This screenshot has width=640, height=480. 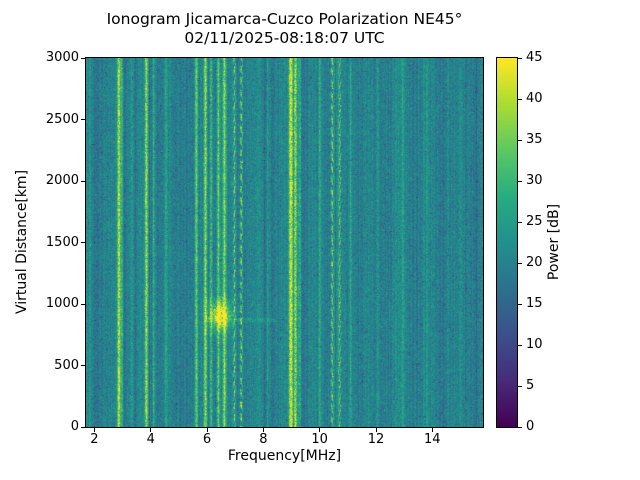 What do you see at coordinates (534, 262) in the screenshot?
I see `colorbar-tick-label: 20` at bounding box center [534, 262].